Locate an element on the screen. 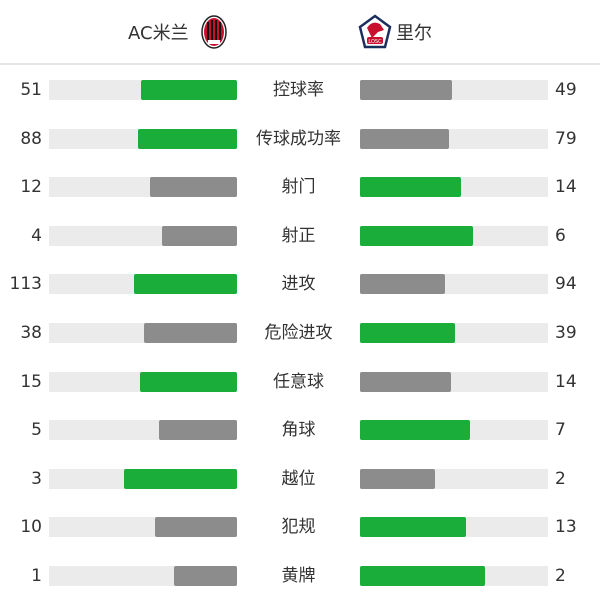 This screenshot has width=600, height=600. home-value: 15 is located at coordinates (31, 381).